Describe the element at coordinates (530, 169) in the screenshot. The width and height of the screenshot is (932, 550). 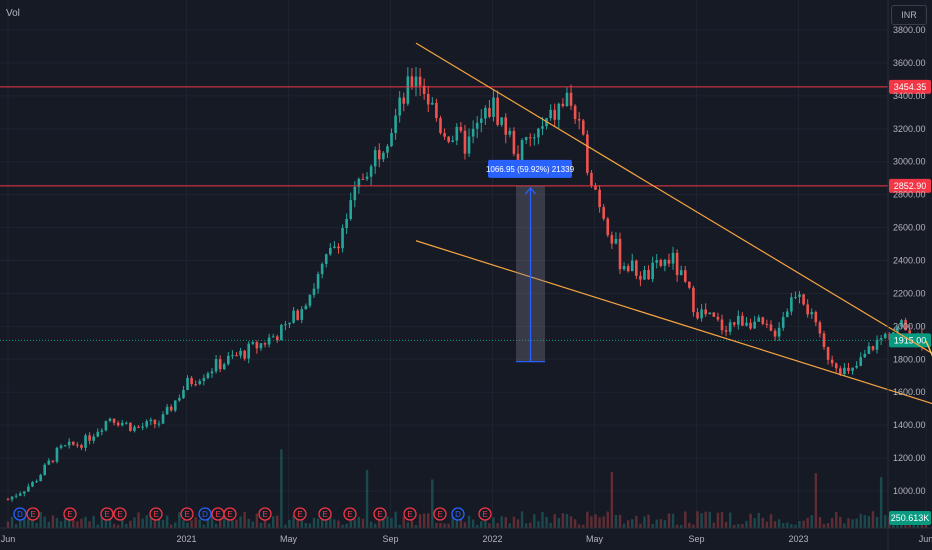
I see `measure-label: 1066.95 (59.92%) 21339` at that location.